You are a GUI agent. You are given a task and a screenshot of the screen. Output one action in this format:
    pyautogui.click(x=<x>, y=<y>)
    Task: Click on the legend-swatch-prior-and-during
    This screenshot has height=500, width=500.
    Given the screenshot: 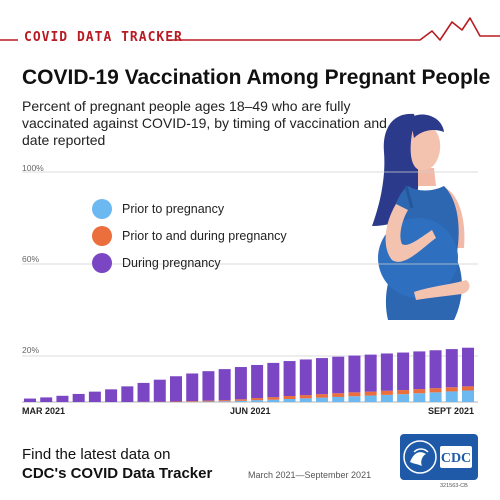 What is the action you would take?
    pyautogui.click(x=102, y=236)
    